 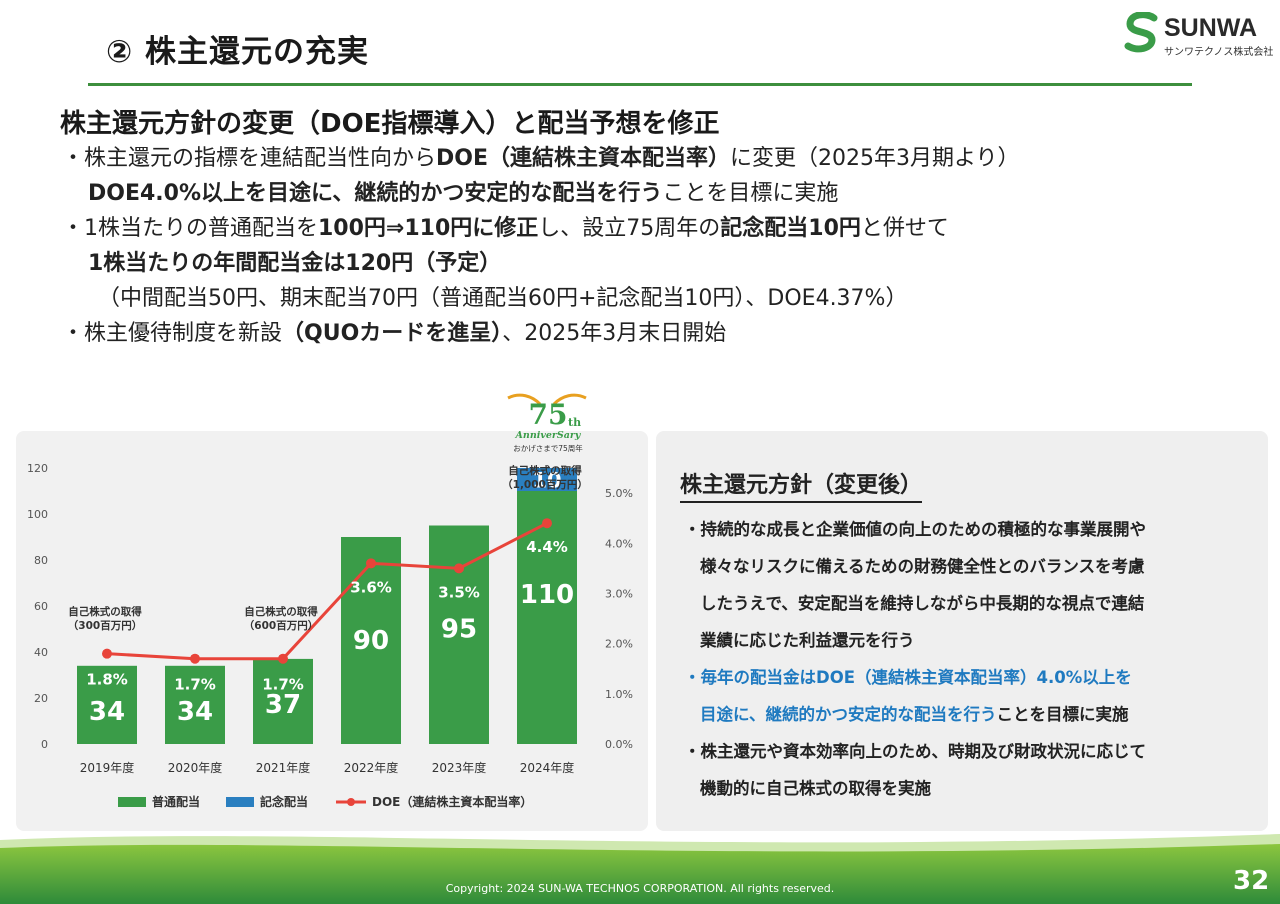 I want to click on buyback-annotation: （1,000百万円）, so click(x=545, y=484).